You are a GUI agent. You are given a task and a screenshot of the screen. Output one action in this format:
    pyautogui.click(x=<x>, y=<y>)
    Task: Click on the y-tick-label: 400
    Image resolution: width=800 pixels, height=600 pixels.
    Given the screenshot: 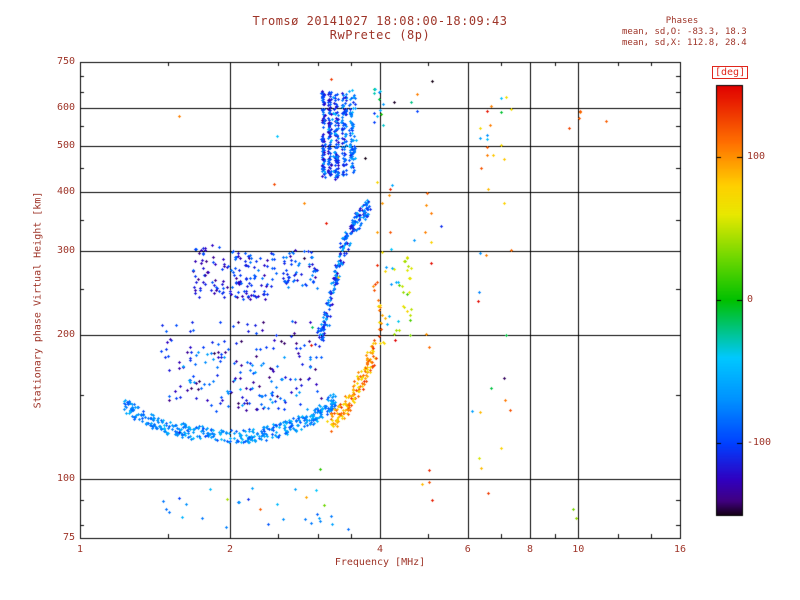 What is the action you would take?
    pyautogui.click(x=65, y=191)
    